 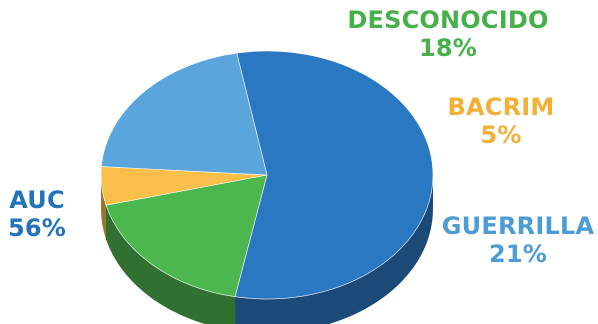 What do you see at coordinates (37, 227) in the screenshot?
I see `label-auc-value: 56%` at bounding box center [37, 227].